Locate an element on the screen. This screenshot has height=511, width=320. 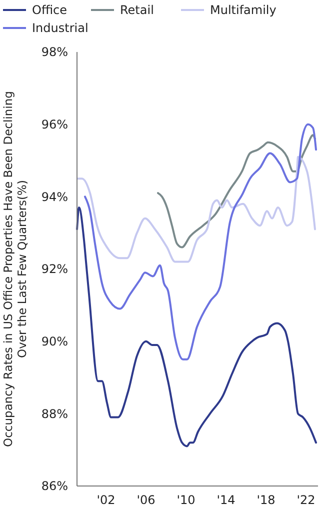
legend-label: Multifamily is located at coordinates (243, 10).